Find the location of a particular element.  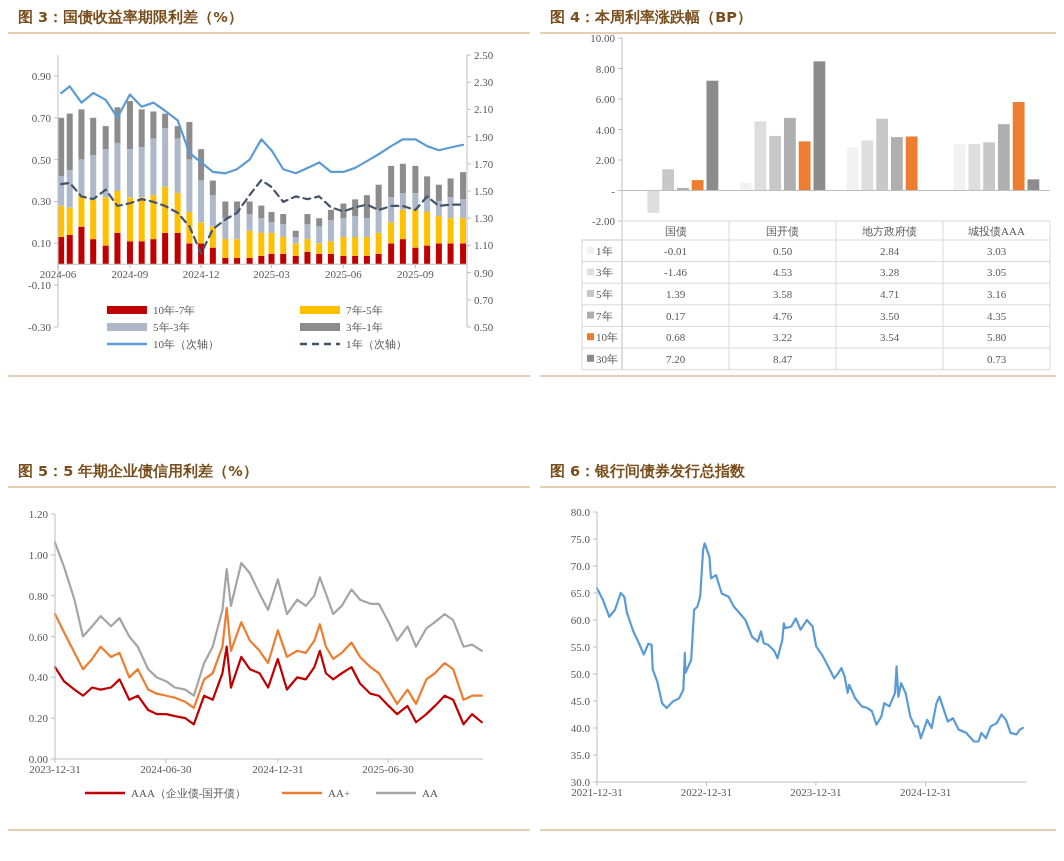

x-tick-label: 2021-12-31 is located at coordinates (597, 792).